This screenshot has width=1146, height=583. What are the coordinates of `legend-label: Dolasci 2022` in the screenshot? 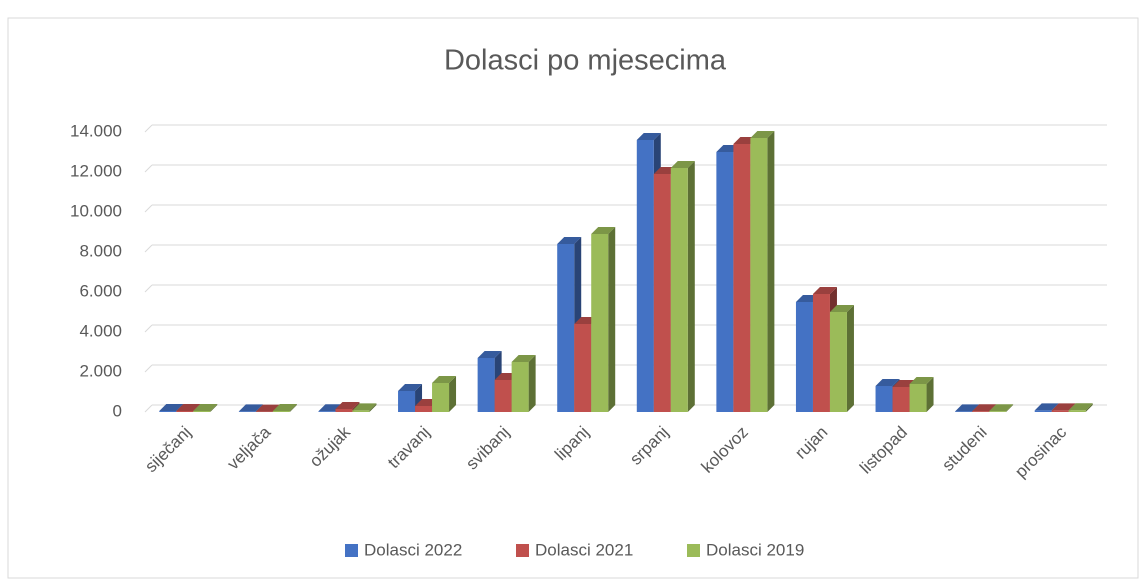 It's located at (413, 549).